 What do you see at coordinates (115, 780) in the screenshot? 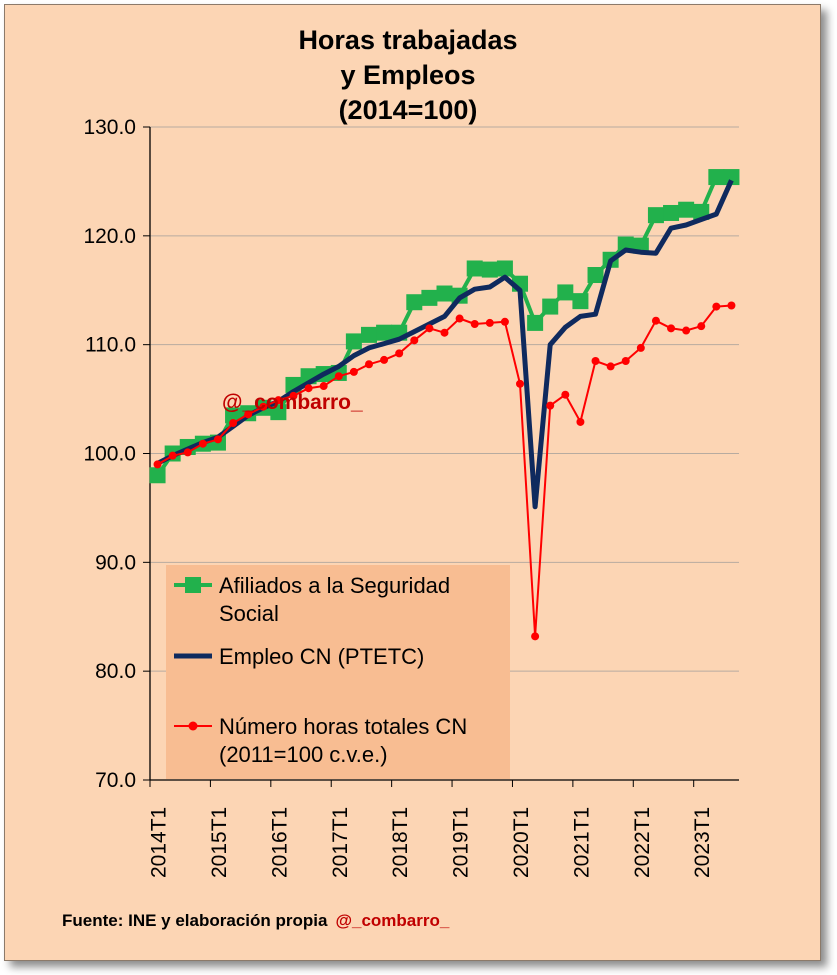
I see `y-tick-label: 70.0` at bounding box center [115, 780].